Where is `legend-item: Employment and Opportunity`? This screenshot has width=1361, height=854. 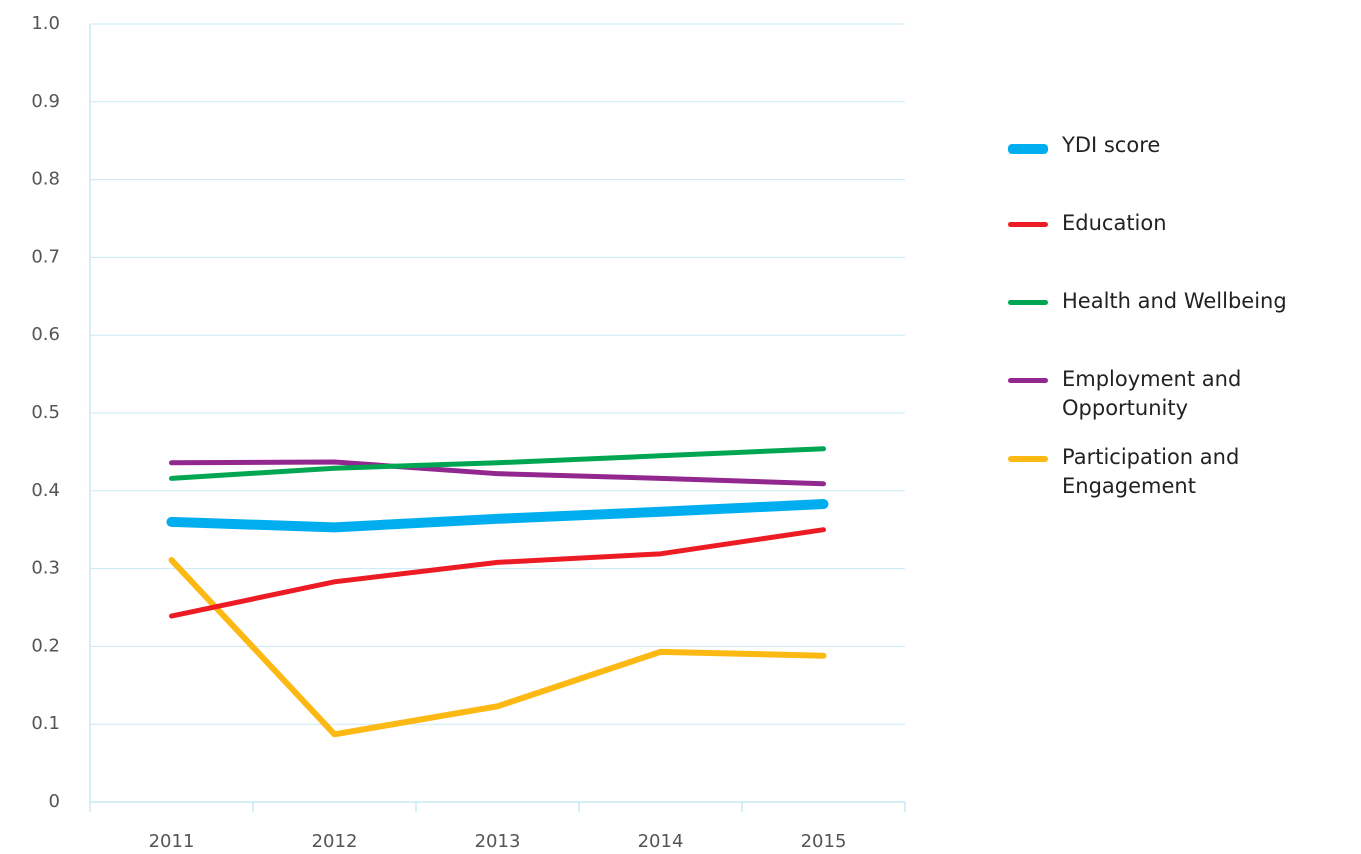
legend-item: Employment and Opportunity is located at coordinates (1170, 394).